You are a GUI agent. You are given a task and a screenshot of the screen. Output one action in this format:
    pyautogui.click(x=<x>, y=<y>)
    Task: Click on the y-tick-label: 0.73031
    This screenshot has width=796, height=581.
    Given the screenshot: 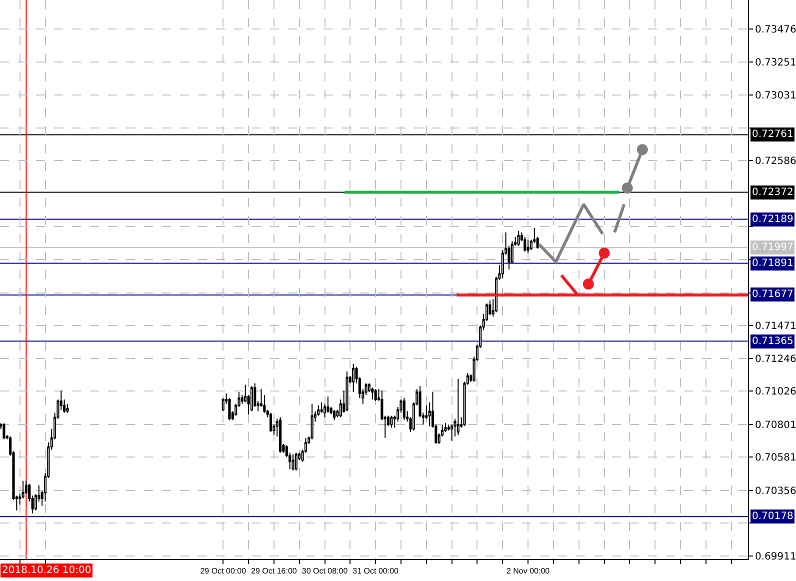 What is the action you would take?
    pyautogui.click(x=775, y=96)
    